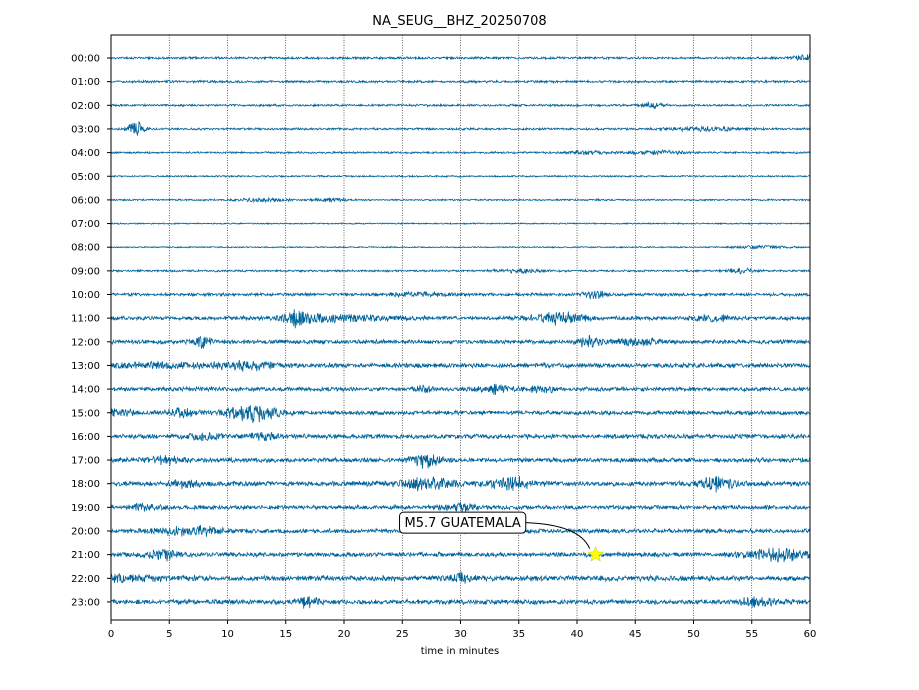  I want to click on x-tick-label: 0, so click(111, 634).